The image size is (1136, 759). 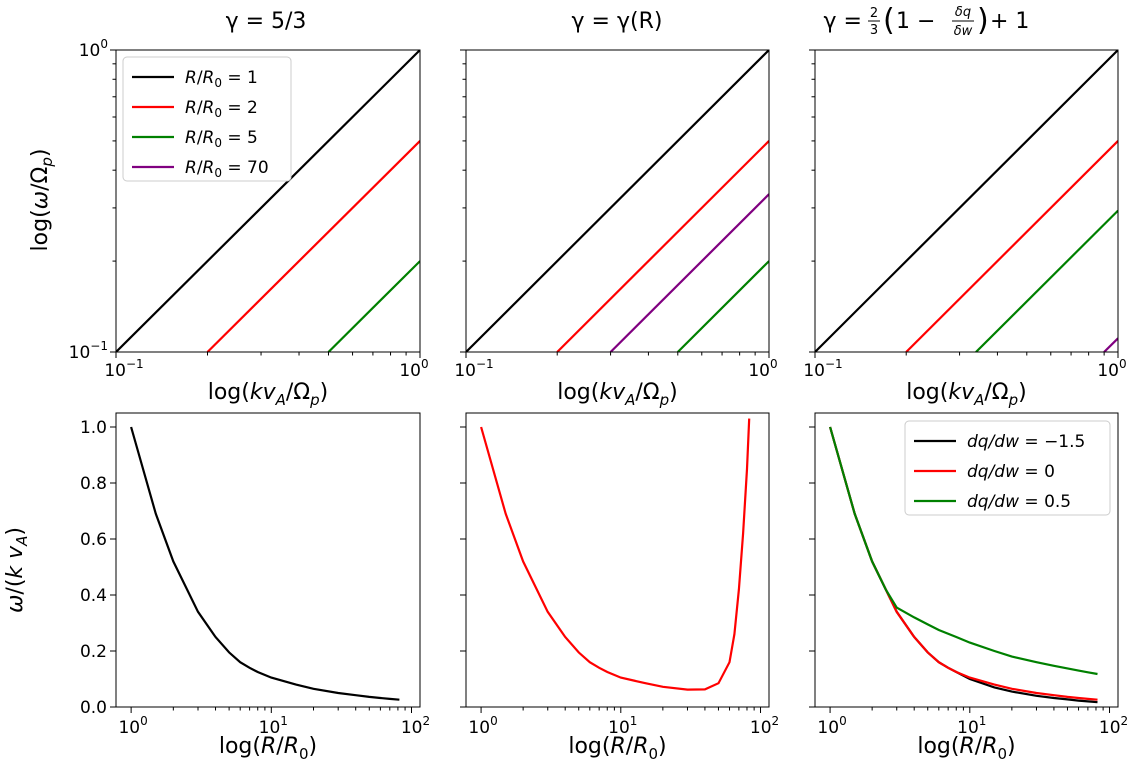 I want to click on svg-text: γ =, so click(x=843, y=21).